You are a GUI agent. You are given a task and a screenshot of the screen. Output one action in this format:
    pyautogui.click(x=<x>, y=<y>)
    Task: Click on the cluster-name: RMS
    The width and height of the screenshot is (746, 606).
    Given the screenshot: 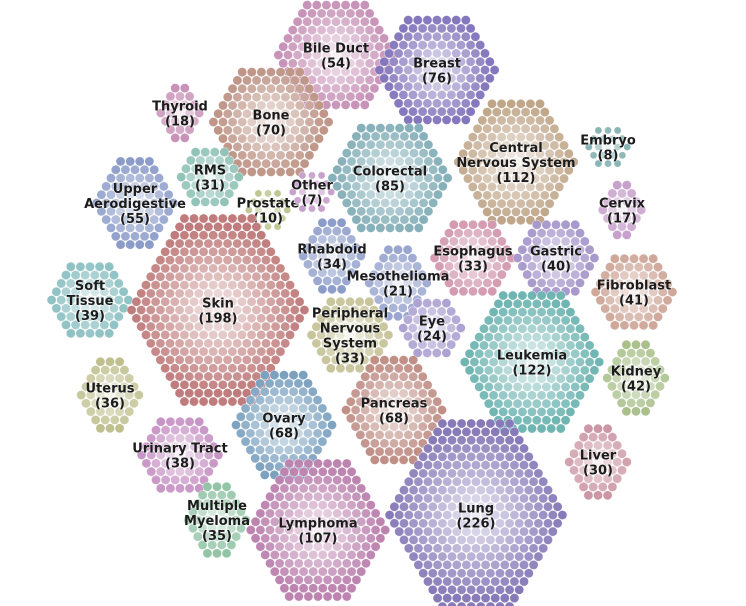 What is the action you would take?
    pyautogui.click(x=210, y=171)
    